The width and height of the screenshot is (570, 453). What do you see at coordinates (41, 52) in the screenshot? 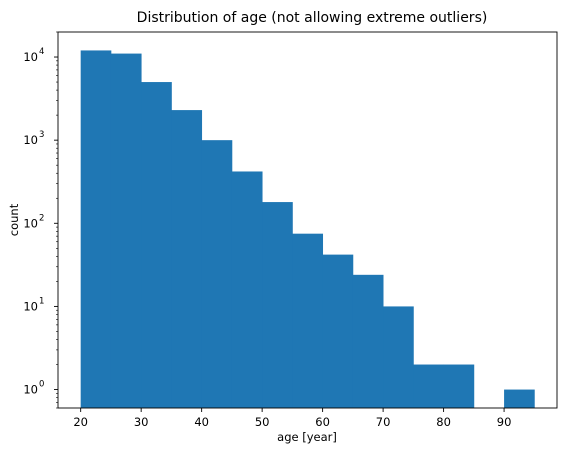
I see `y-tick-exponent: 4` at bounding box center [41, 52].